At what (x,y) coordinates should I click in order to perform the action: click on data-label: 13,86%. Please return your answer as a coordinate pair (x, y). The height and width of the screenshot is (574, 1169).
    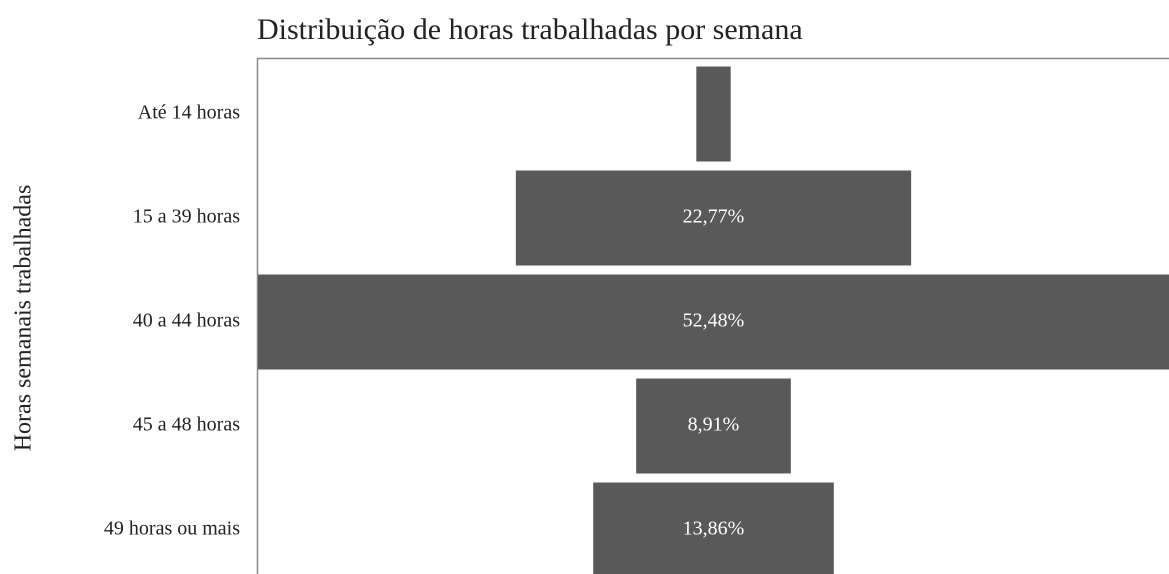
    Looking at the image, I should click on (714, 529).